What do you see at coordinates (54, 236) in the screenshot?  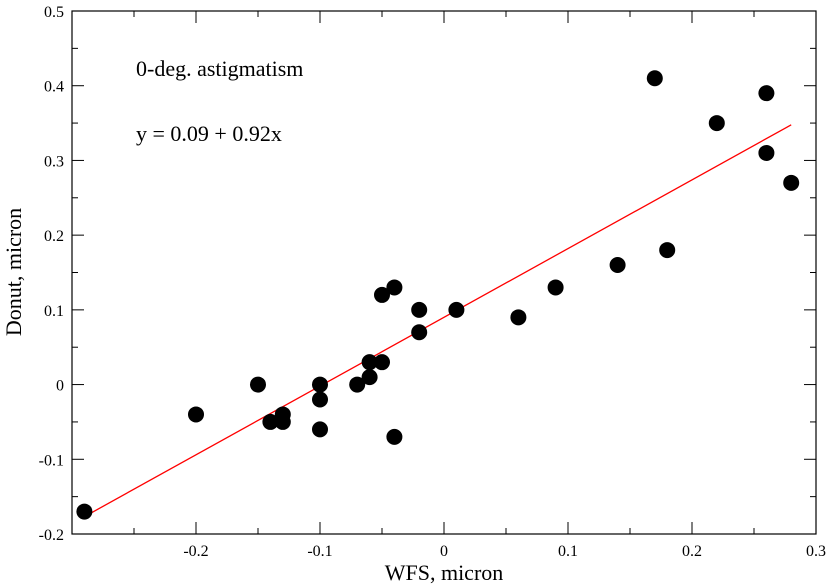 I see `y-tick-label: 0.2` at bounding box center [54, 236].